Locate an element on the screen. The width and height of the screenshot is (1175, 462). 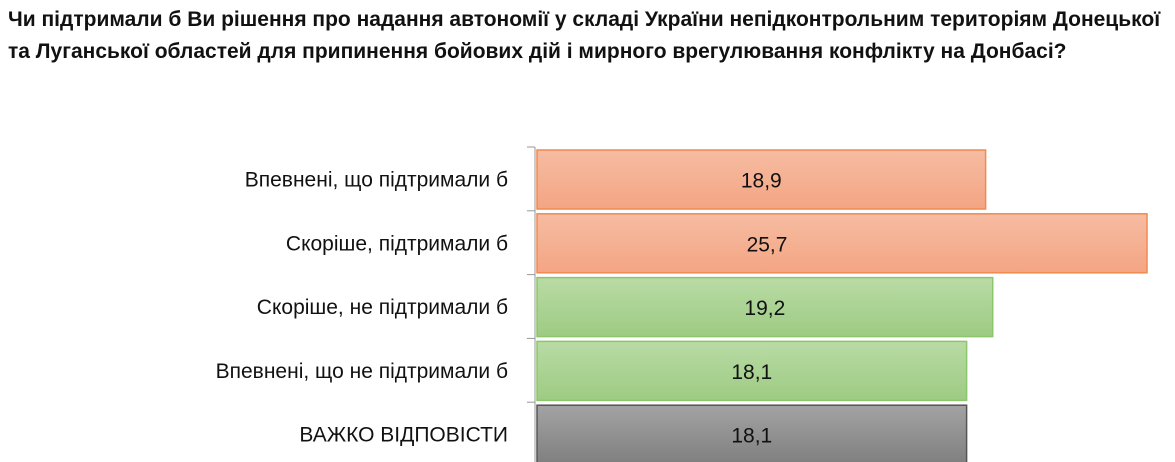
category-label-1: Скоріше, підтримали б is located at coordinates (397, 243).